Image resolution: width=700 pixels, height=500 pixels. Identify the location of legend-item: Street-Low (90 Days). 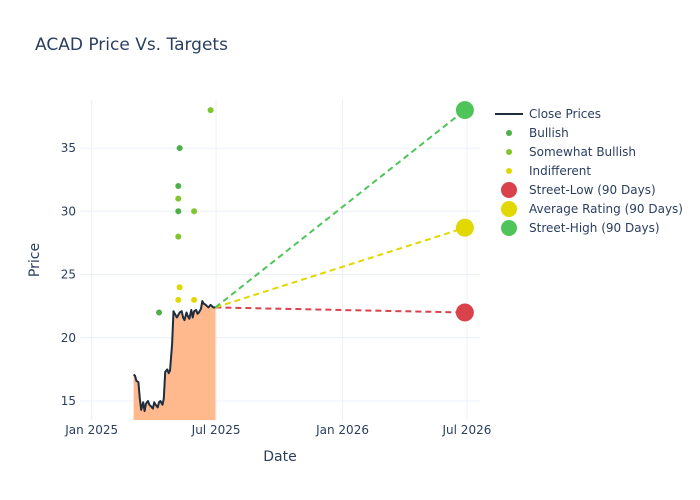
(578, 190).